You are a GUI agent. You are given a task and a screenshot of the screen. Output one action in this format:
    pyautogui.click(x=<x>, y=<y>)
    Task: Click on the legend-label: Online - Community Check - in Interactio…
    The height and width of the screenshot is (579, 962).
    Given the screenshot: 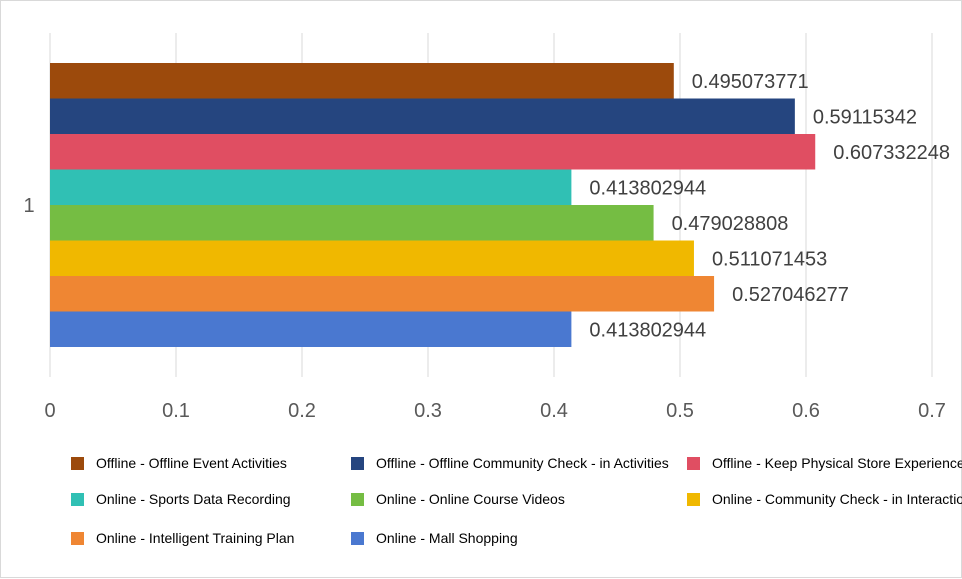 What is the action you would take?
    pyautogui.click(x=837, y=499)
    